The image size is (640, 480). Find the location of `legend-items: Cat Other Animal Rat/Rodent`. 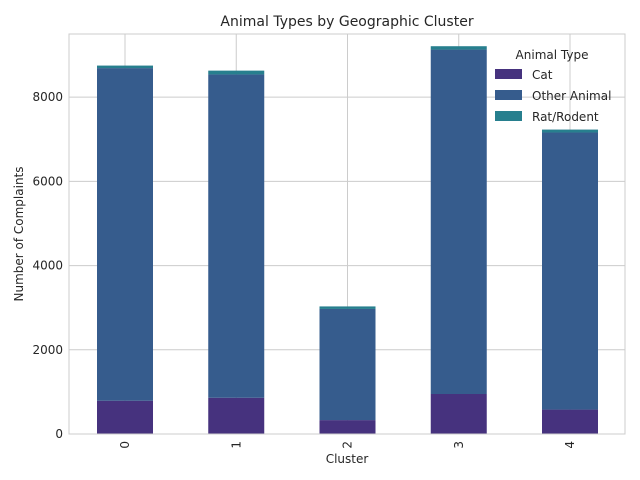

legend-items: Cat Other Animal Rat/Rodent is located at coordinates (553, 96).